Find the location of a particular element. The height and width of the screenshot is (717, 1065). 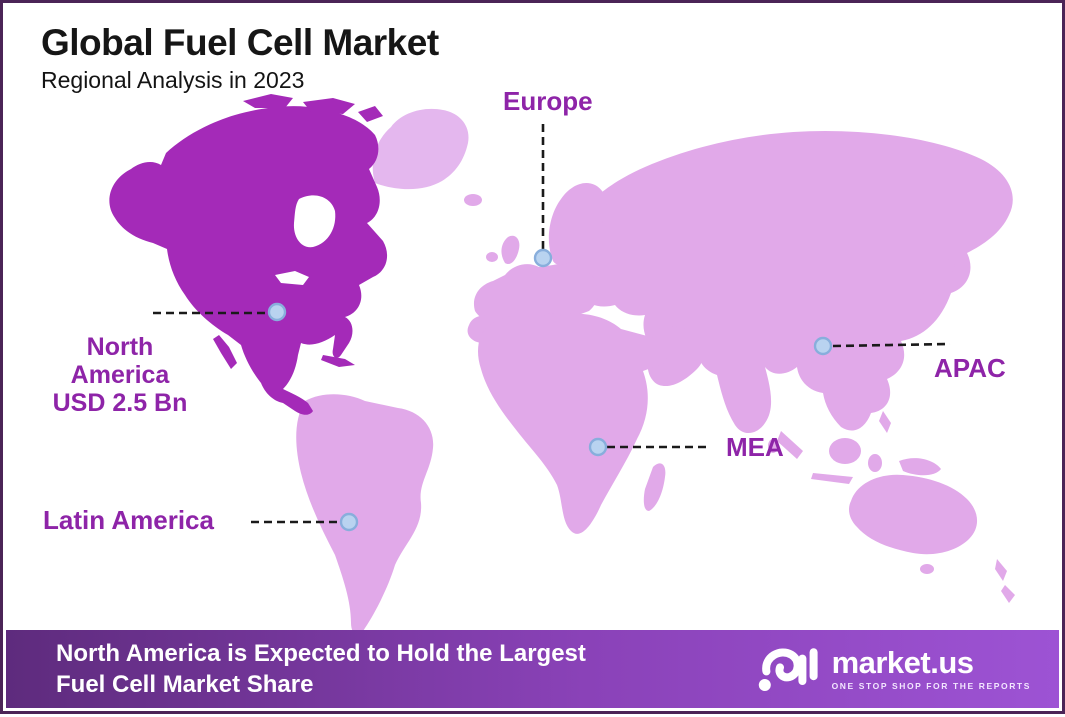

region-japan is located at coordinates (936, 284).